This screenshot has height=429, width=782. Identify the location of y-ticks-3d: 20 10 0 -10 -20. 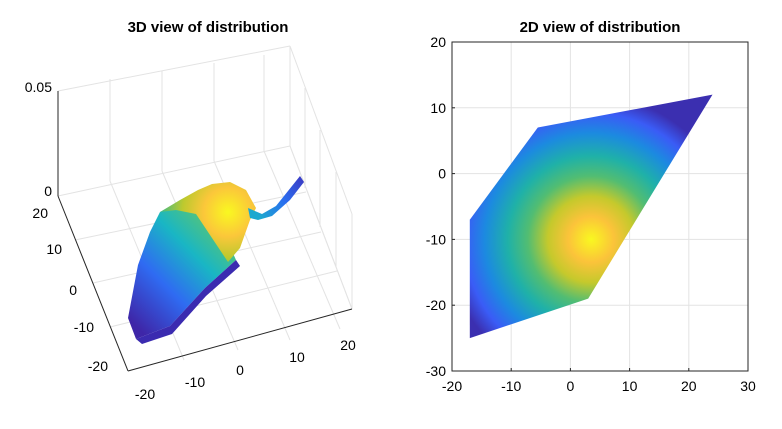
(70, 289).